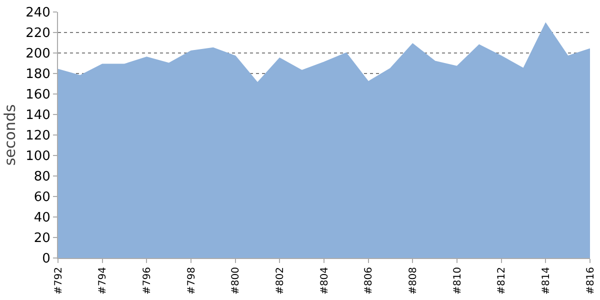 Image resolution: width=600 pixels, height=300 pixels. What do you see at coordinates (38, 34) in the screenshot?
I see `y-tick-label: 220` at bounding box center [38, 34].